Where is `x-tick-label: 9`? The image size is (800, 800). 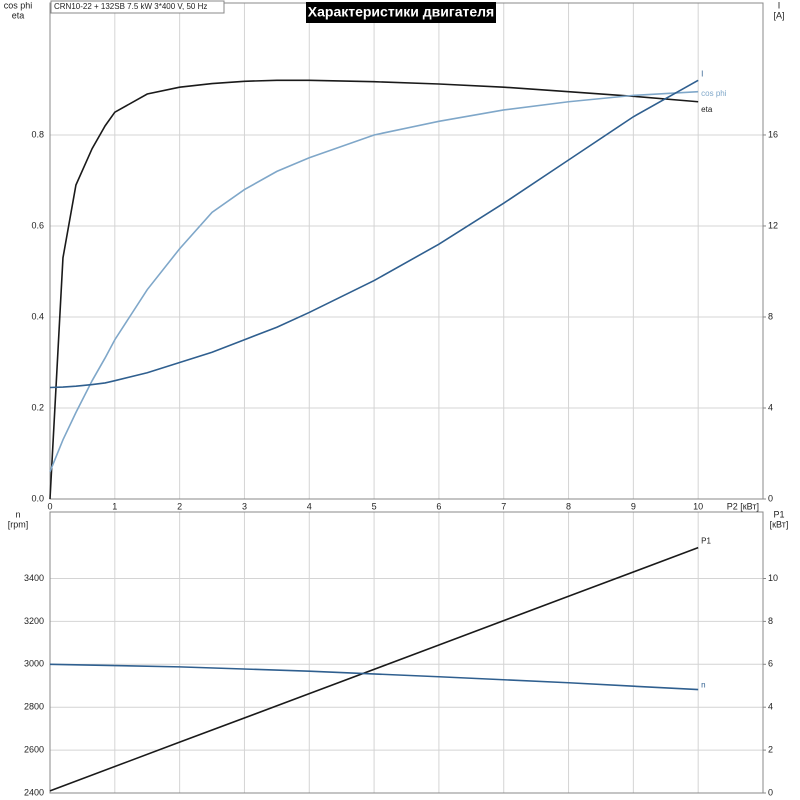 x-tick-label: 9 is located at coordinates (633, 506).